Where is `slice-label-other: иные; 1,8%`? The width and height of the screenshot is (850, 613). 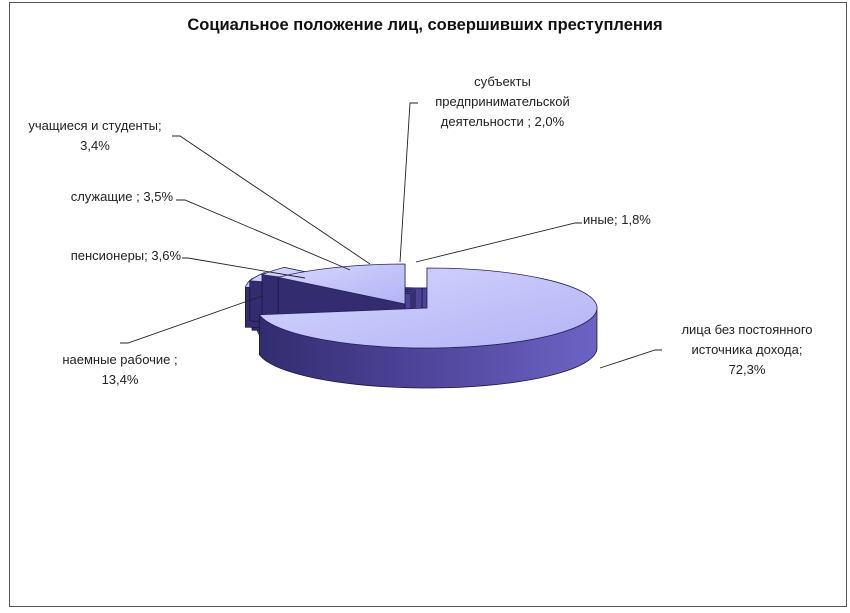 slice-label-other: иные; 1,8% is located at coordinates (617, 220).